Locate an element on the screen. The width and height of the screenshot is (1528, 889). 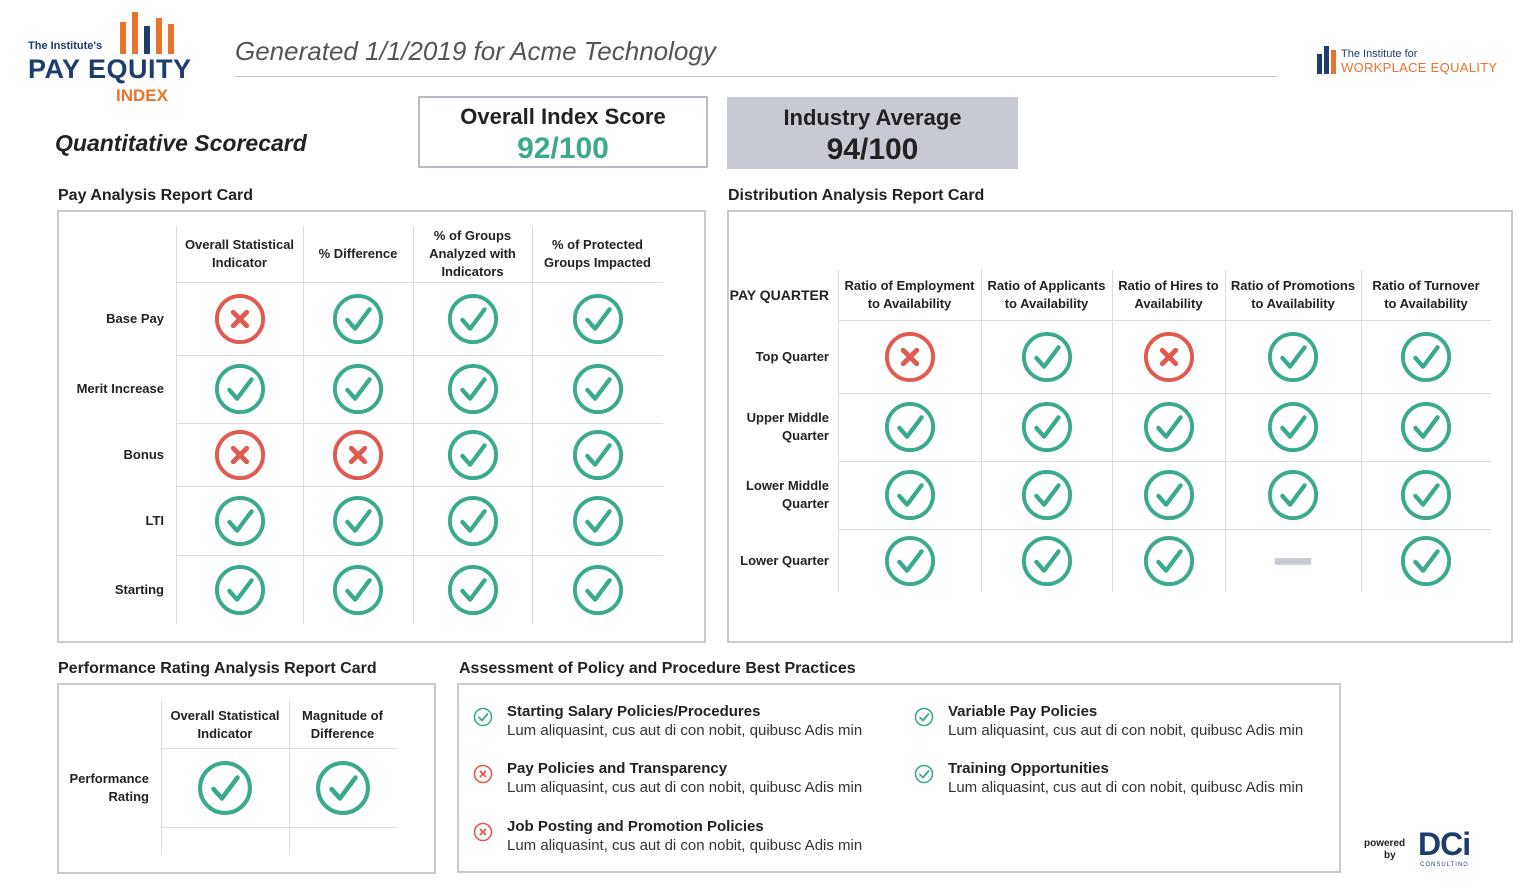
logo-small-text: The Institute's is located at coordinates (65, 46).